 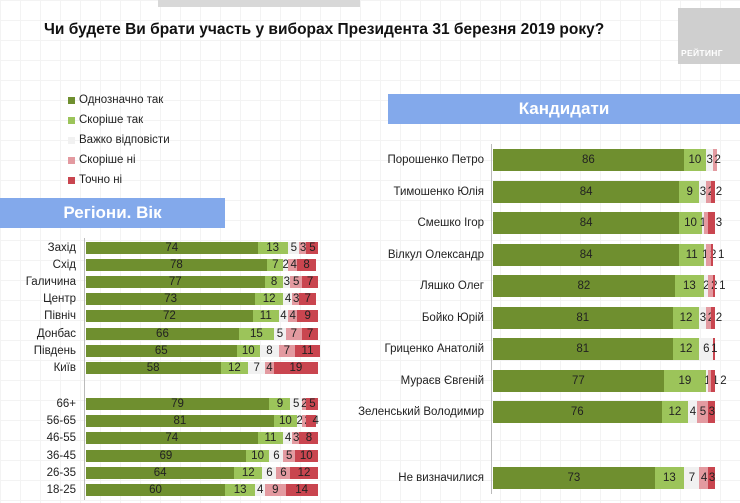 I want to click on legend-item: Скоріше ні, so click(x=119, y=160).